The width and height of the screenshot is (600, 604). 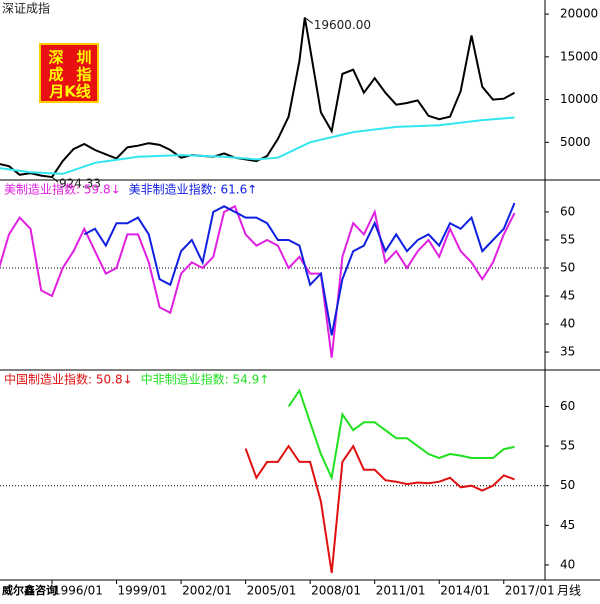 What do you see at coordinates (29, 590) in the screenshot?
I see `source: 威尔鑫咨询` at bounding box center [29, 590].